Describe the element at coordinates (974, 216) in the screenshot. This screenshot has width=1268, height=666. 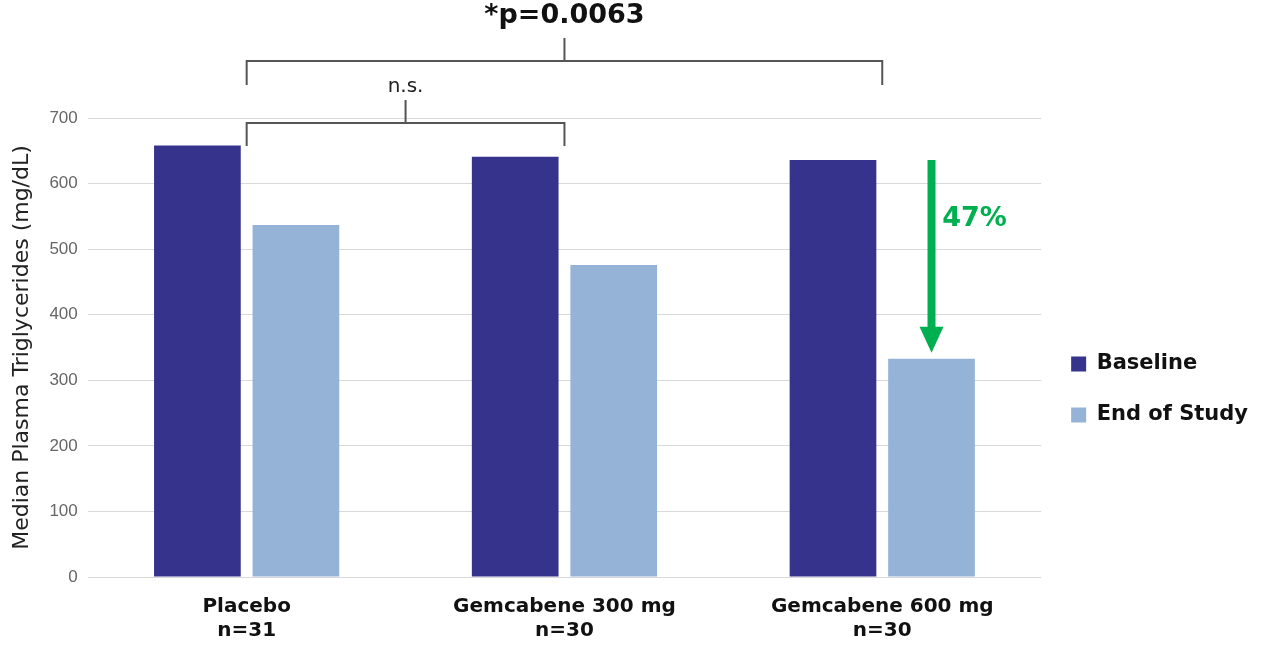
I see `annotation: 47%` at that location.